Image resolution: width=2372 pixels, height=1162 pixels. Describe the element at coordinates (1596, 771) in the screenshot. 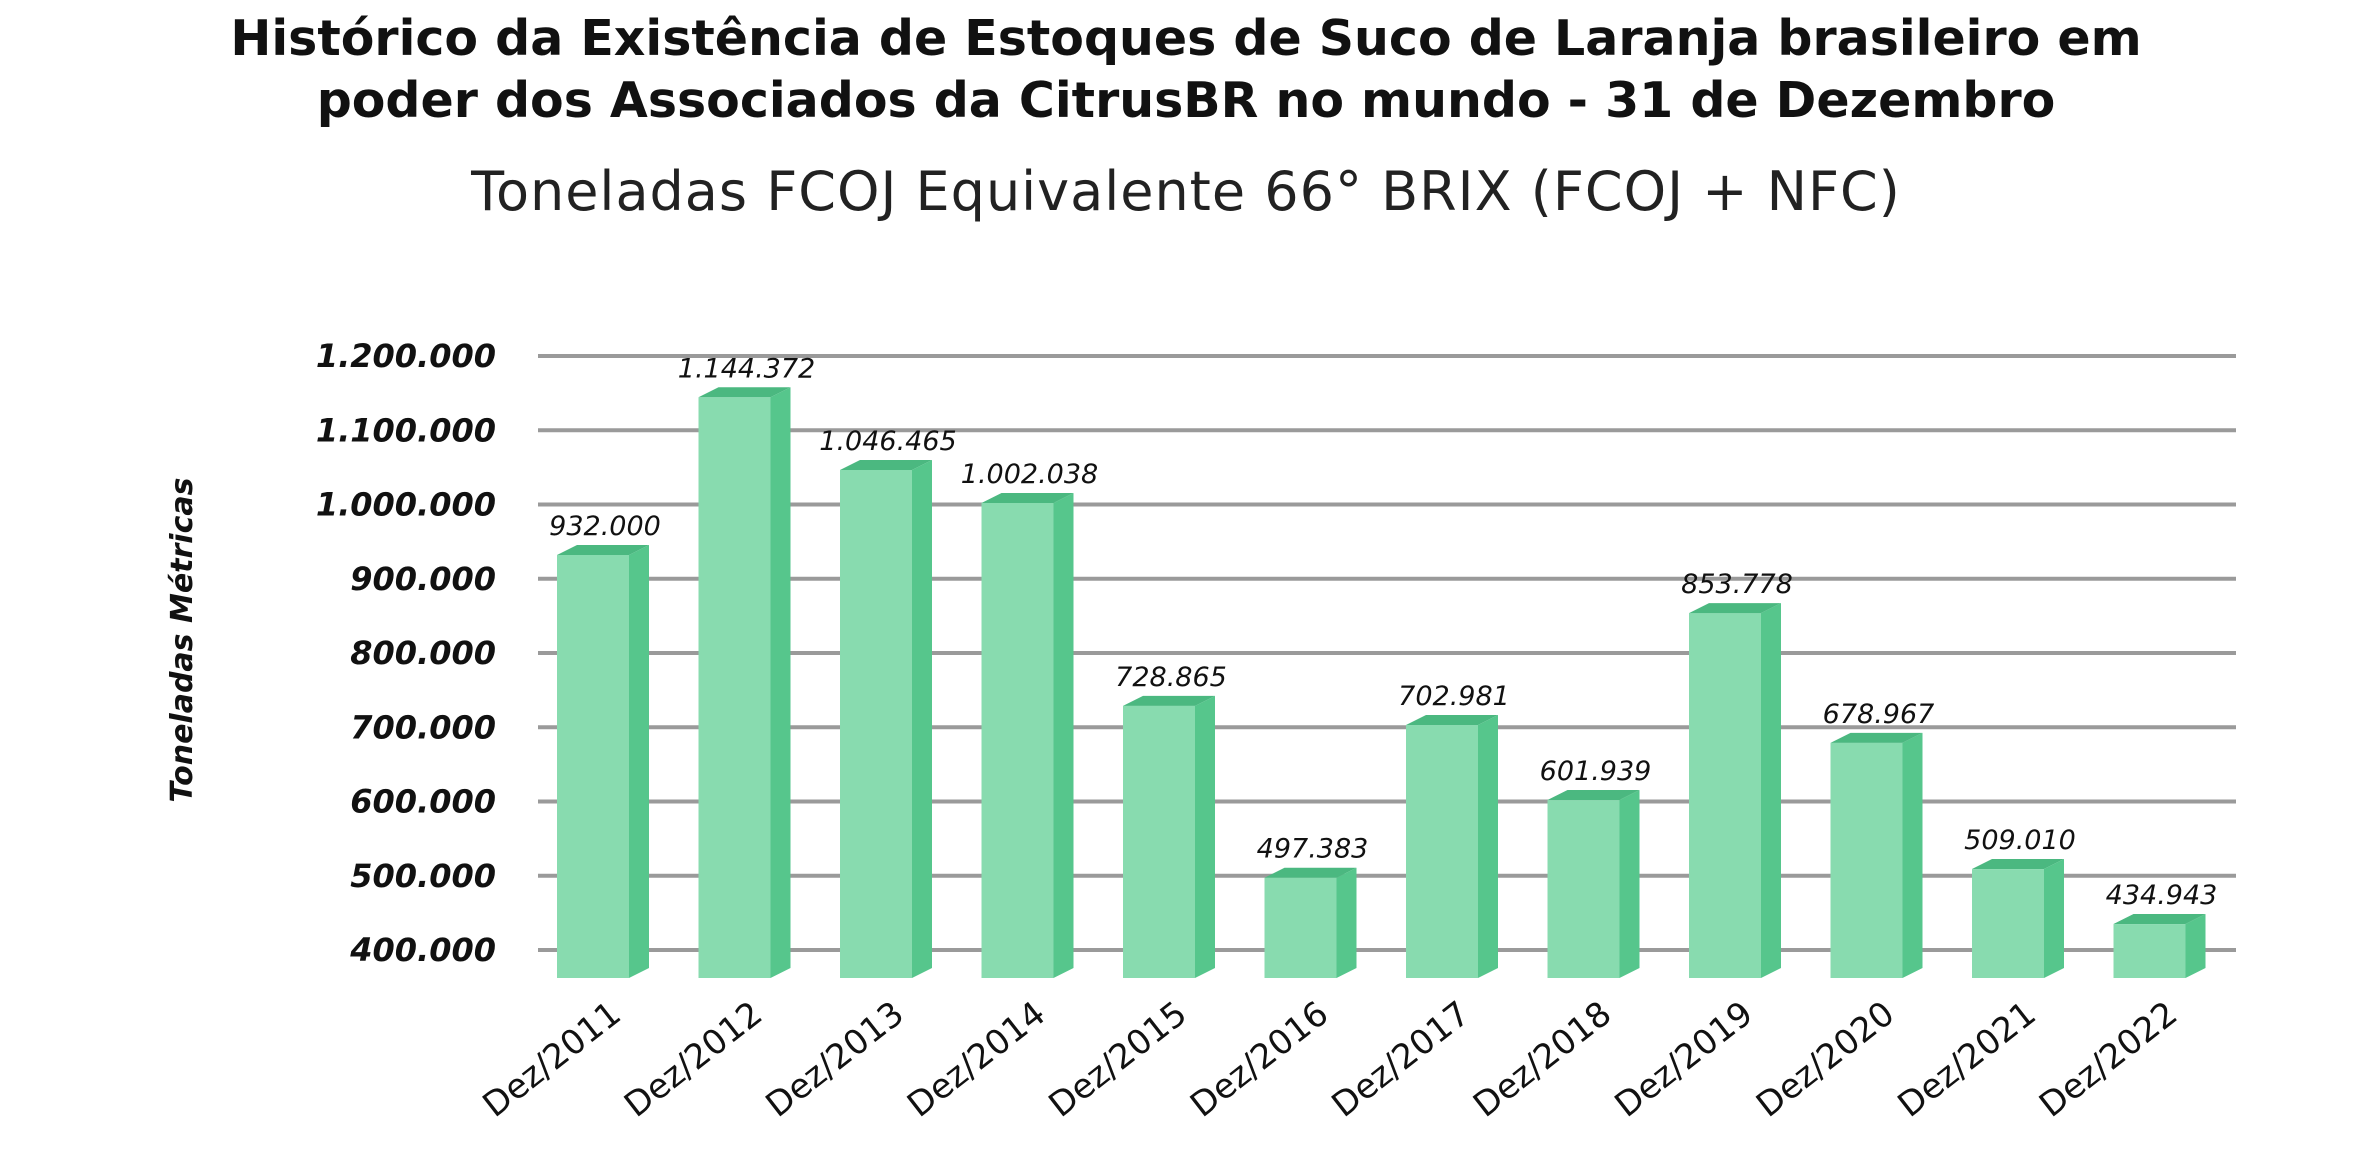

I see `data-label: 601.939` at that location.